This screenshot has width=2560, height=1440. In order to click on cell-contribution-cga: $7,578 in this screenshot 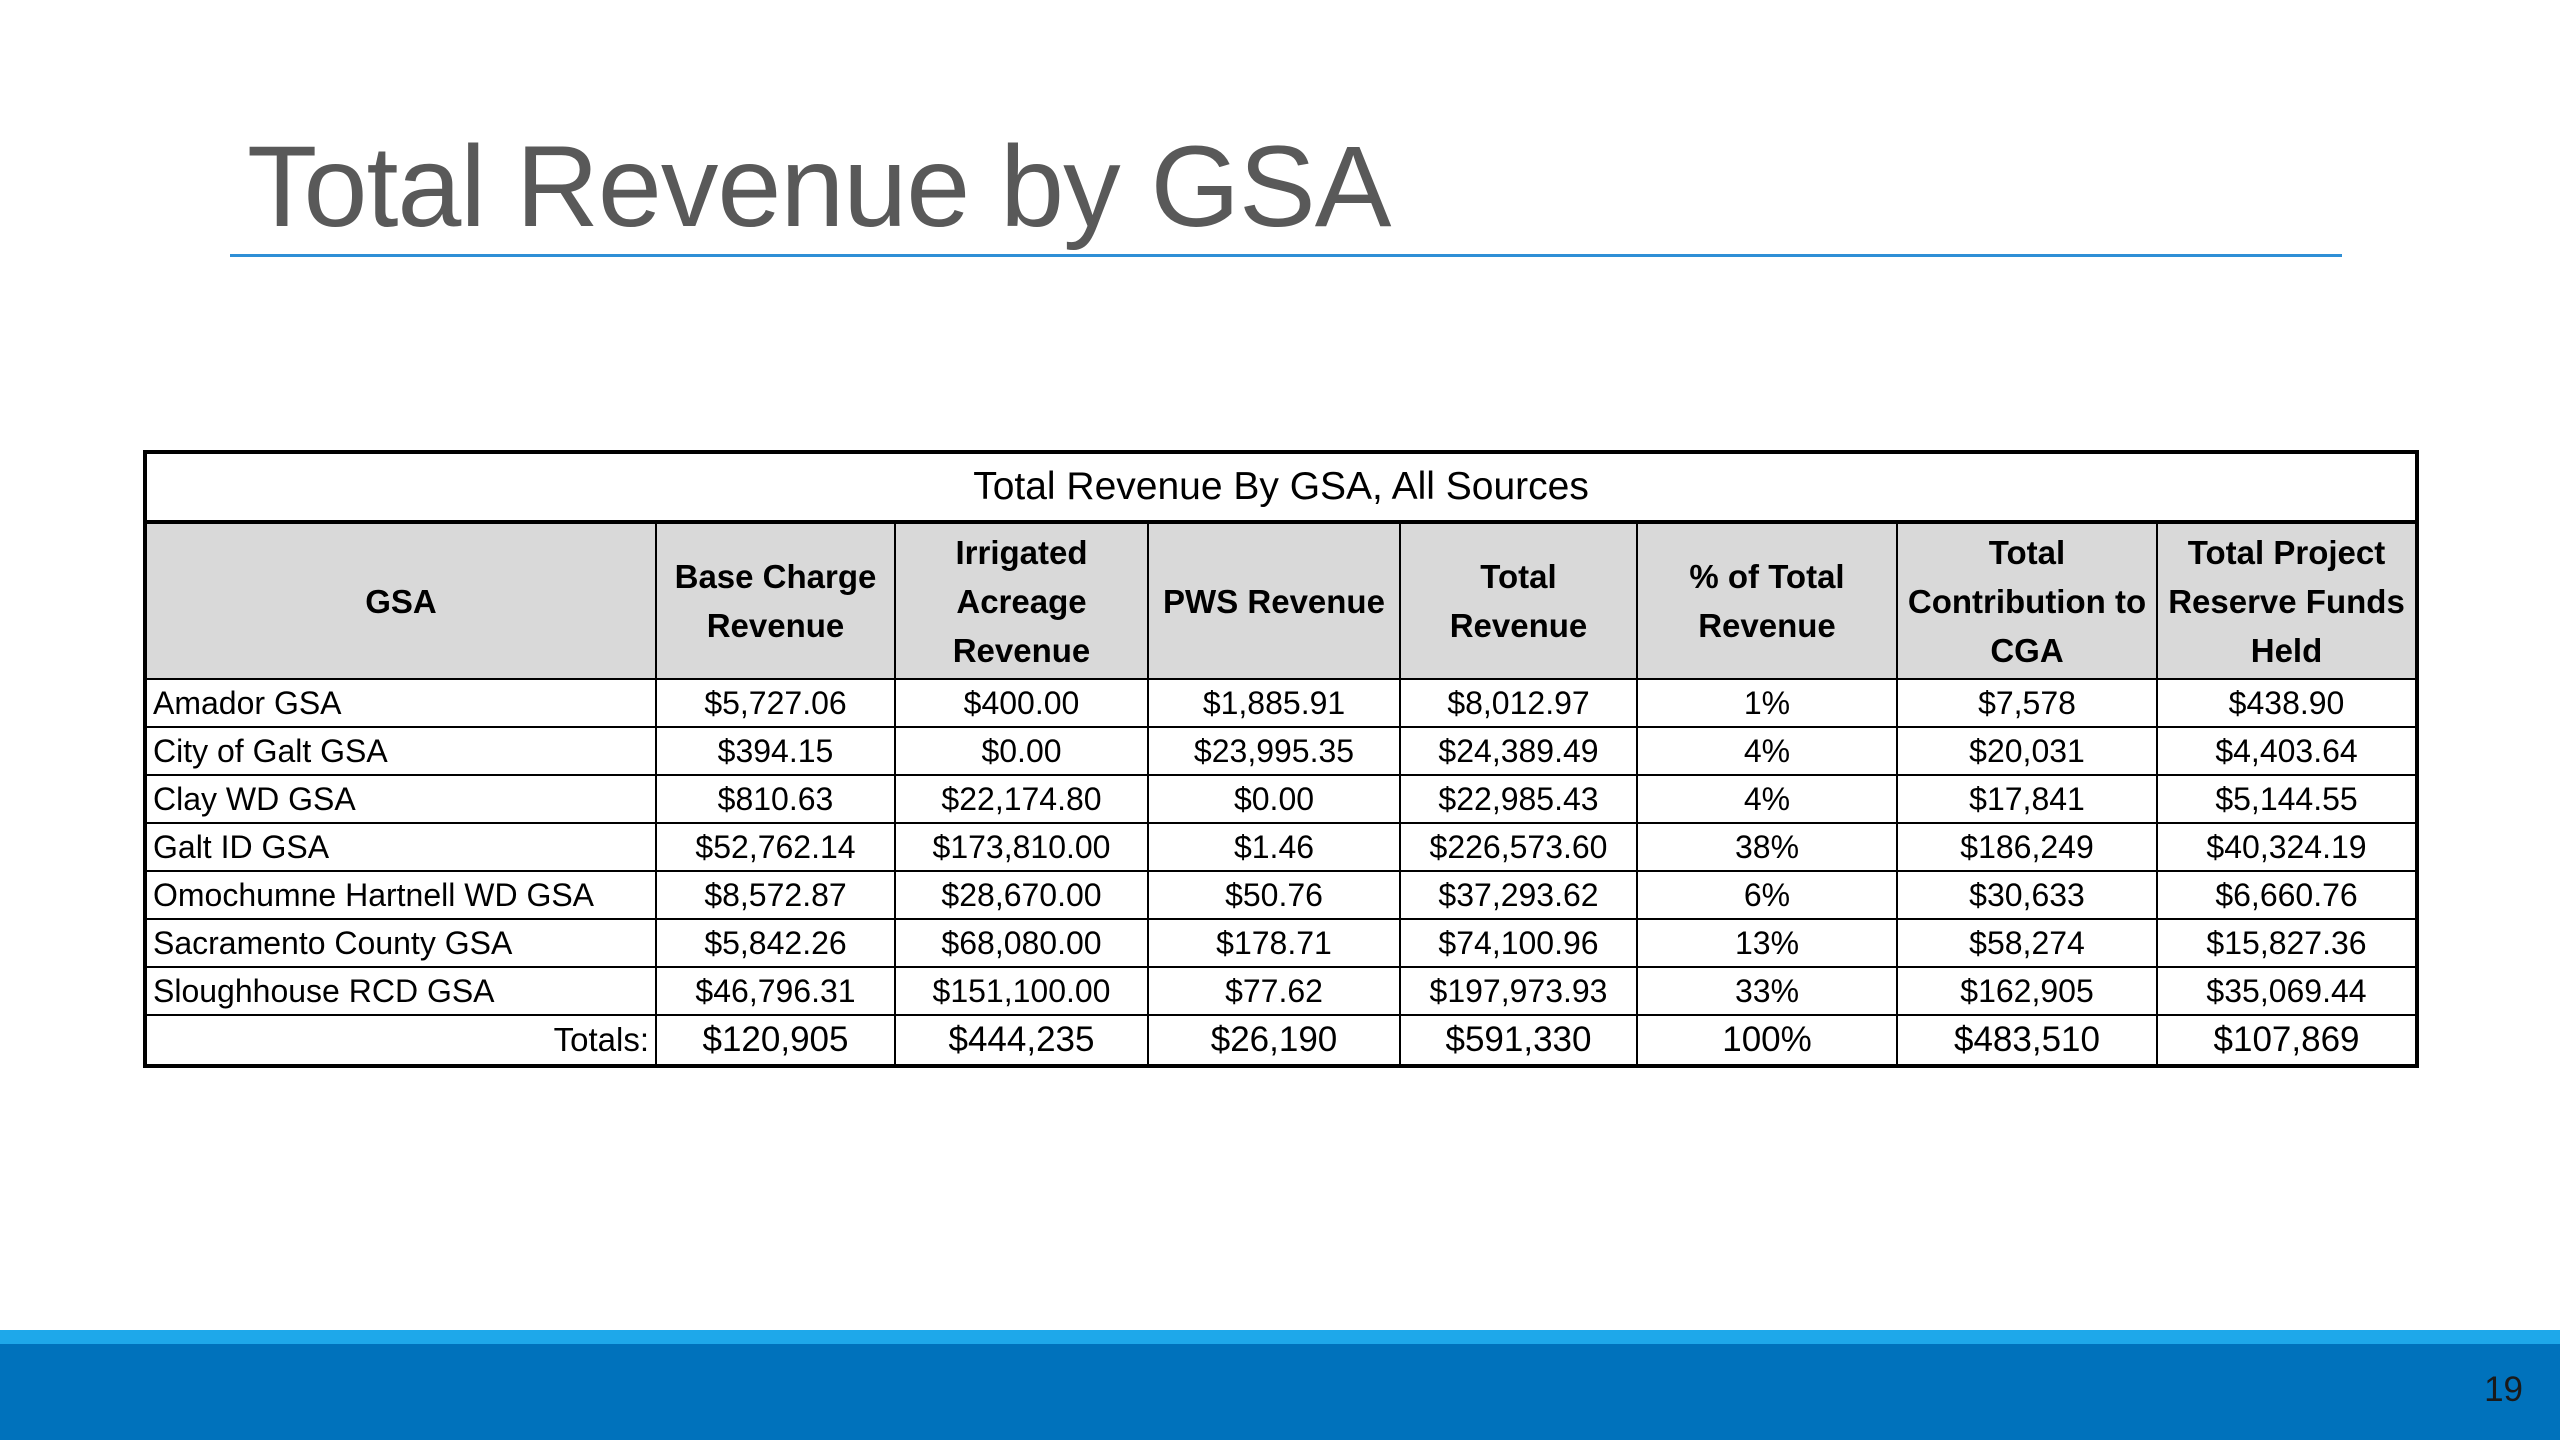, I will do `click(2027, 703)`.